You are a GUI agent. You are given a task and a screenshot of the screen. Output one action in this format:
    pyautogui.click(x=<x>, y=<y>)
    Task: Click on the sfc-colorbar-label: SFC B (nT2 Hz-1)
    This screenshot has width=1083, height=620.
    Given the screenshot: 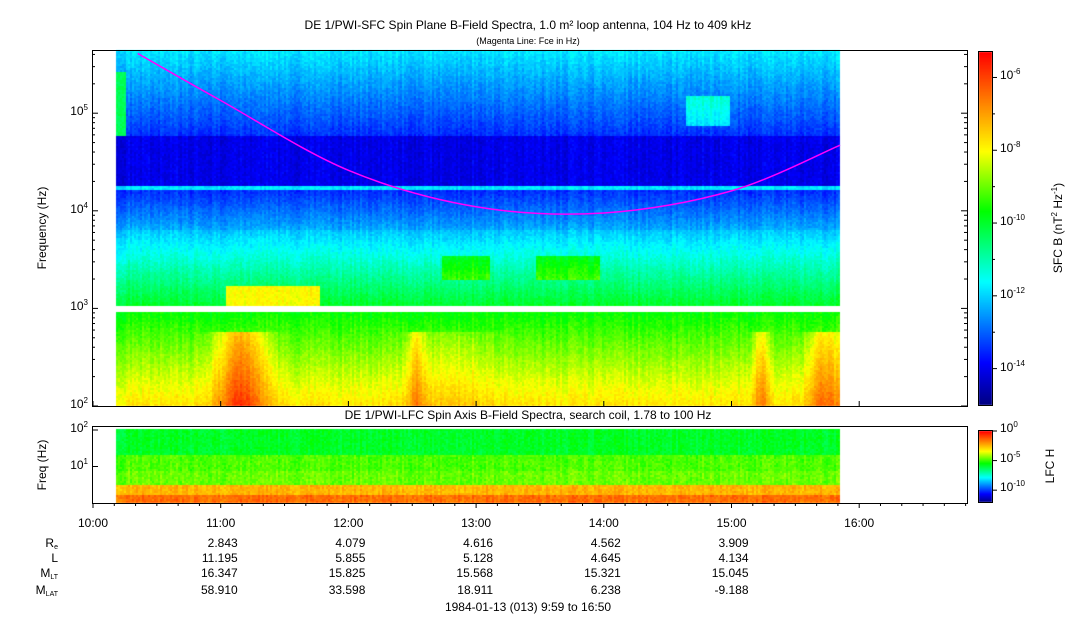 What is the action you would take?
    pyautogui.click(x=1057, y=228)
    